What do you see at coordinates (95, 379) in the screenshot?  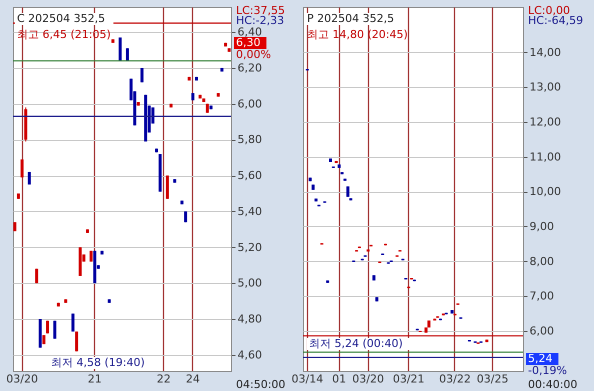 I see `x-tick-label: 21` at bounding box center [95, 379].